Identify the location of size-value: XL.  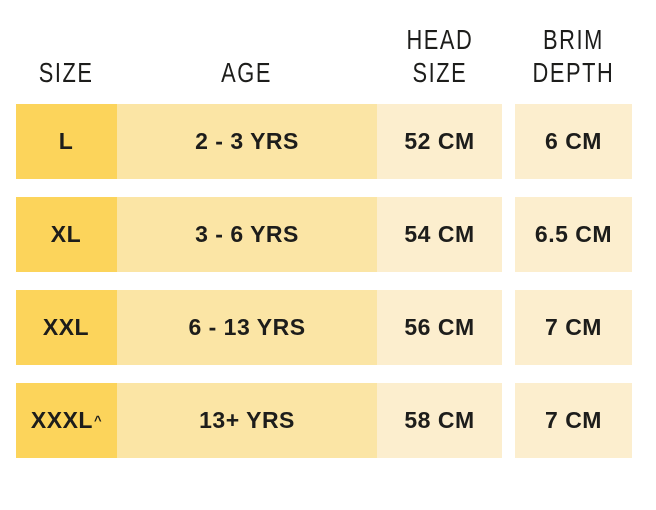
(66, 234).